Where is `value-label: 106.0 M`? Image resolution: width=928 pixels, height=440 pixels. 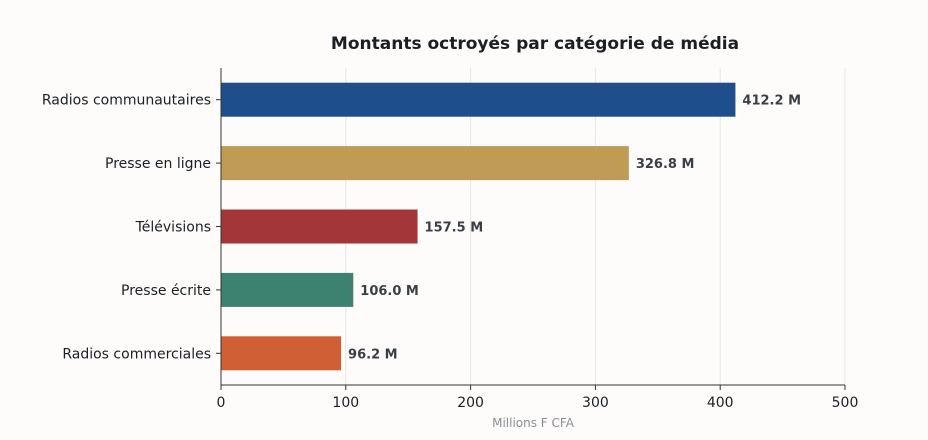 value-label: 106.0 M is located at coordinates (389, 291).